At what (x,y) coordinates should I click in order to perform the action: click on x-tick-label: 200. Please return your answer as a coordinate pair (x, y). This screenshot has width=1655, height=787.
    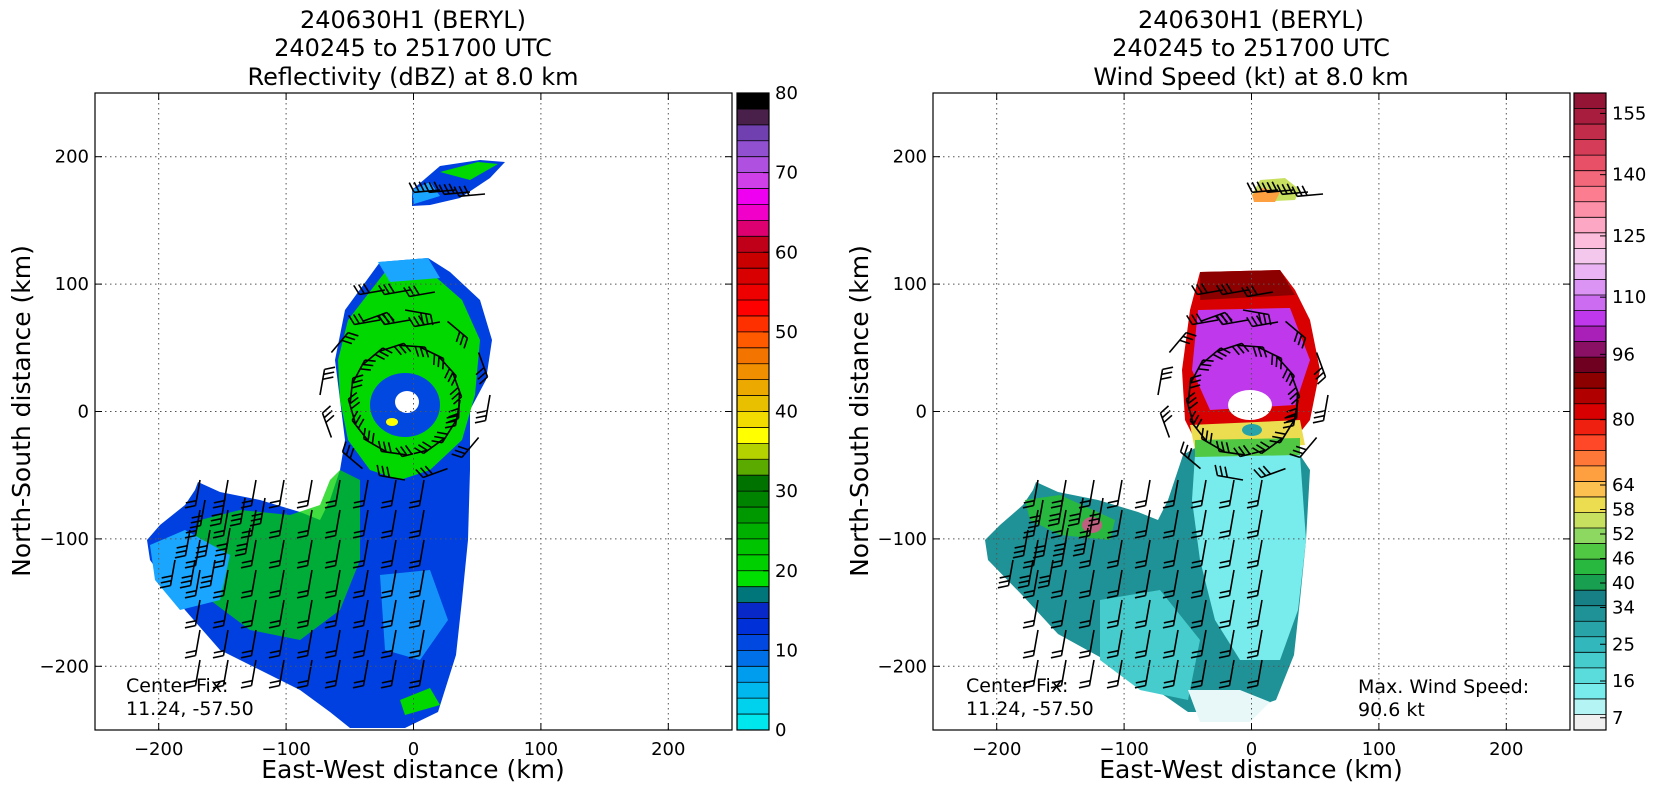
    Looking at the image, I should click on (1506, 749).